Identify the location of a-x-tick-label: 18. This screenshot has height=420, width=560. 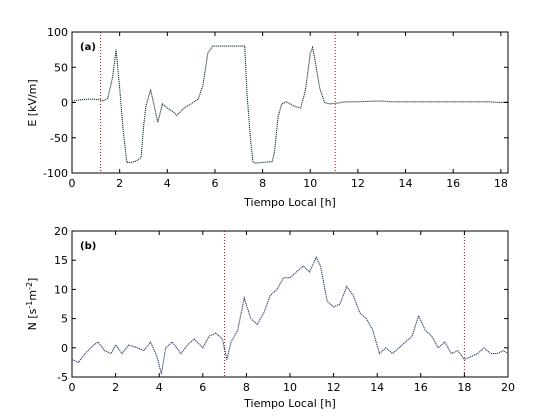
(501, 183).